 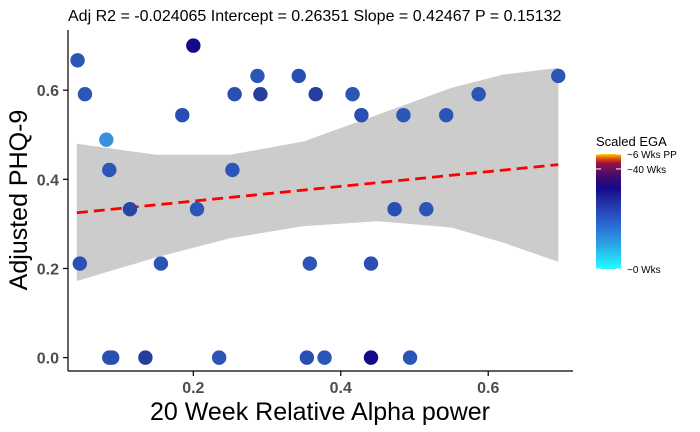 I want to click on legend-label: ~40 Wks, so click(x=646, y=170).